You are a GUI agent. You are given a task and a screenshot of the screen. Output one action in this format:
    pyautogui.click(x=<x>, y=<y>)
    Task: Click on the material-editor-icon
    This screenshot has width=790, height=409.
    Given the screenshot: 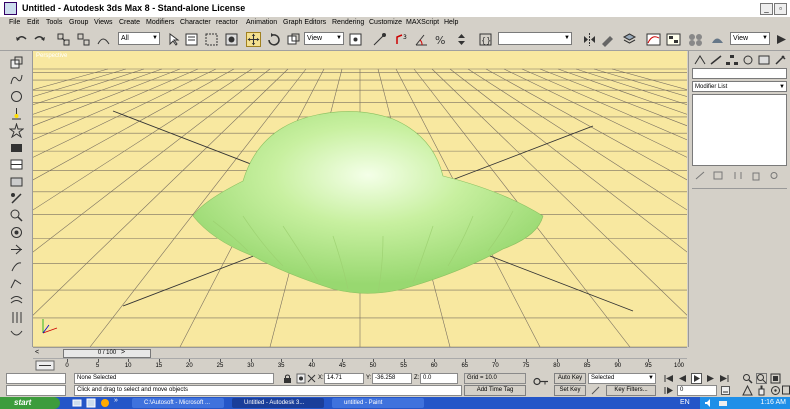 What is the action you would take?
    pyautogui.click(x=695, y=39)
    